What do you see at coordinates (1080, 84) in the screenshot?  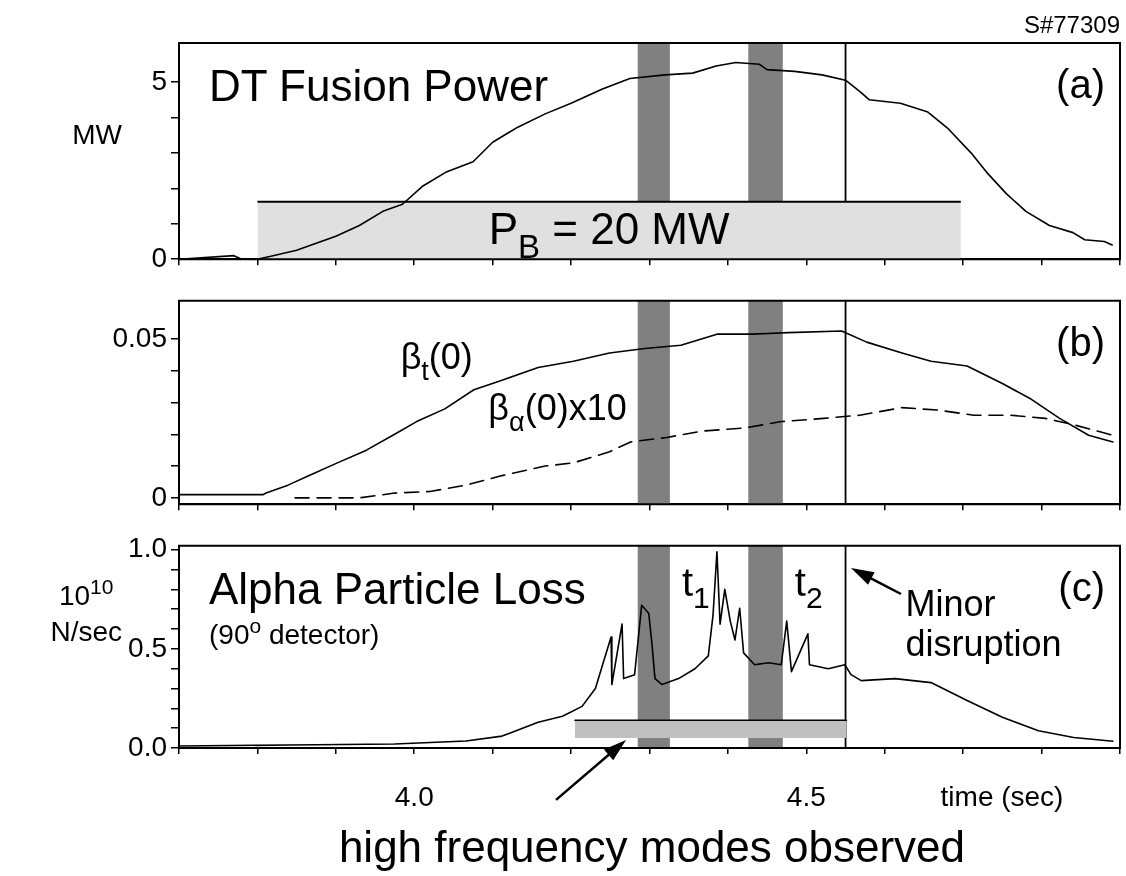 I see `annotation: (a)` at bounding box center [1080, 84].